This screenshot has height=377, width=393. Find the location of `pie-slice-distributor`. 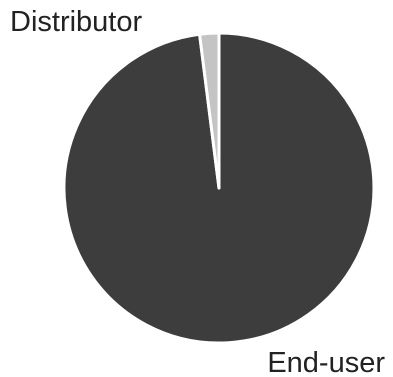

pie-slice-distributor is located at coordinates (209, 110).